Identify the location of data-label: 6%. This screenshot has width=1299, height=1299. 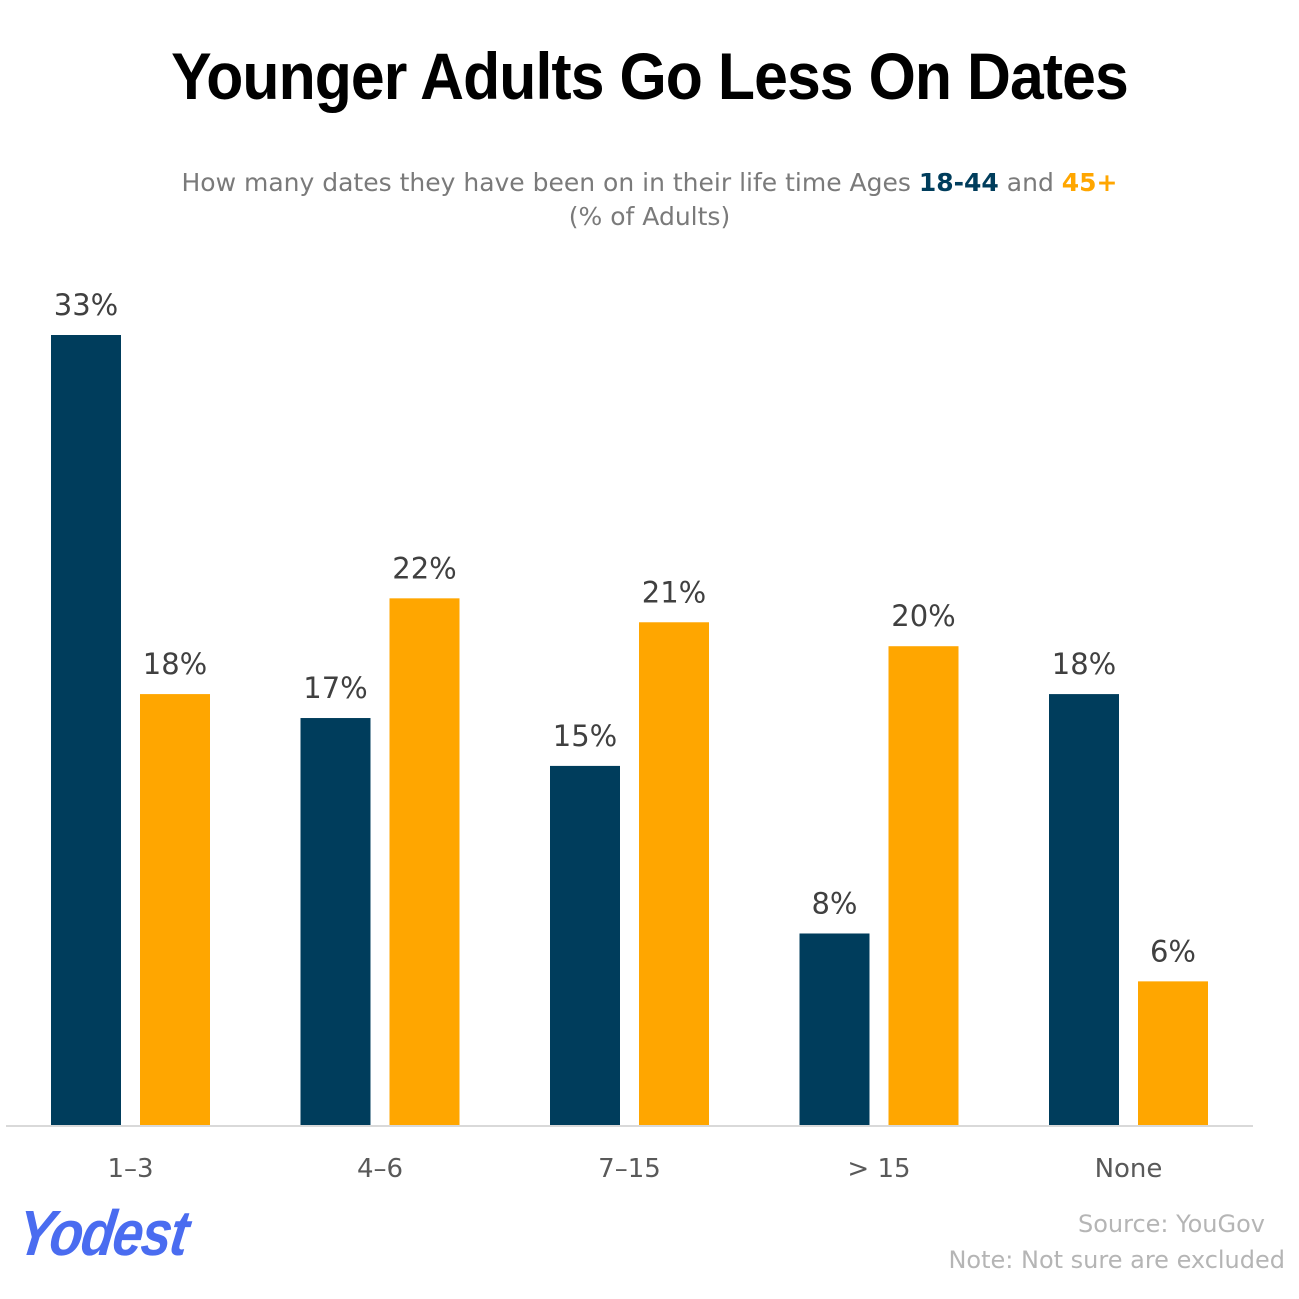
(1173, 951).